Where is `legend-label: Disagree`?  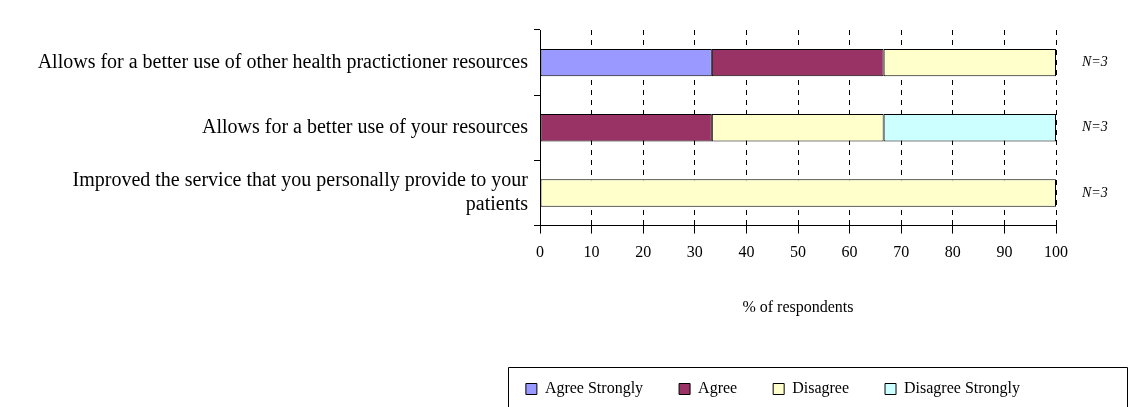 legend-label: Disagree is located at coordinates (821, 388).